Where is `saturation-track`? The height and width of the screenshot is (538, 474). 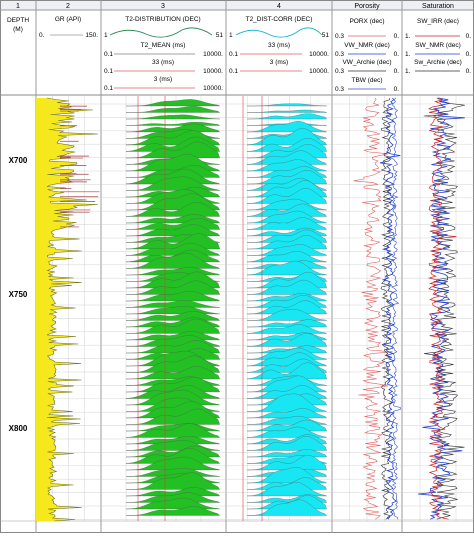
saturation-track is located at coordinates (441, 308).